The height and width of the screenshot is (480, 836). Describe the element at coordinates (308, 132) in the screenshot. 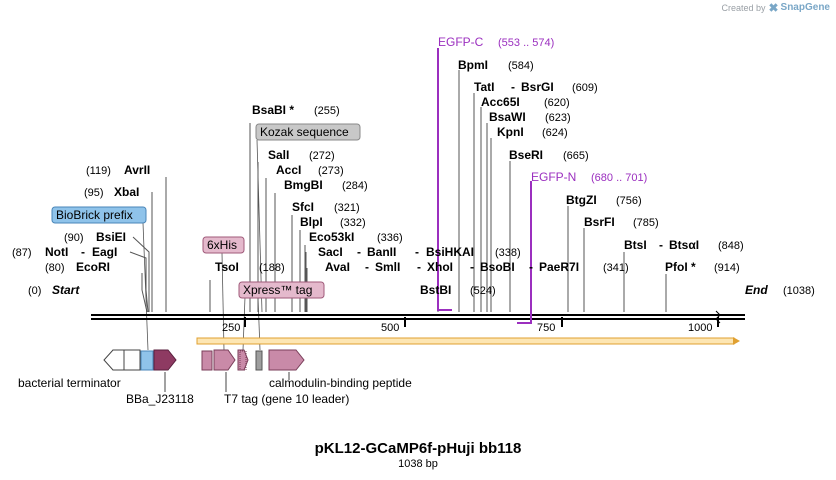

I see `kozak-box` at that location.